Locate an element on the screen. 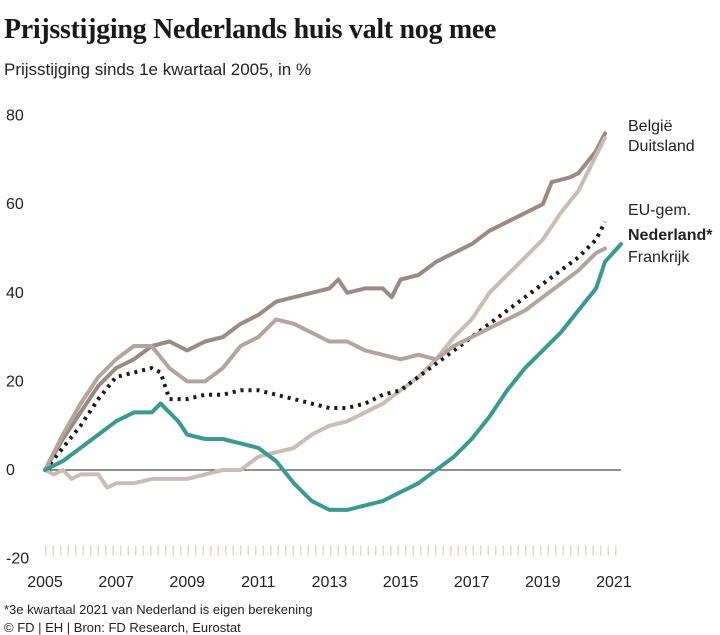 The width and height of the screenshot is (720, 635). y-axis-labels: 80 60 40 20 0 -20 is located at coordinates (17, 338).